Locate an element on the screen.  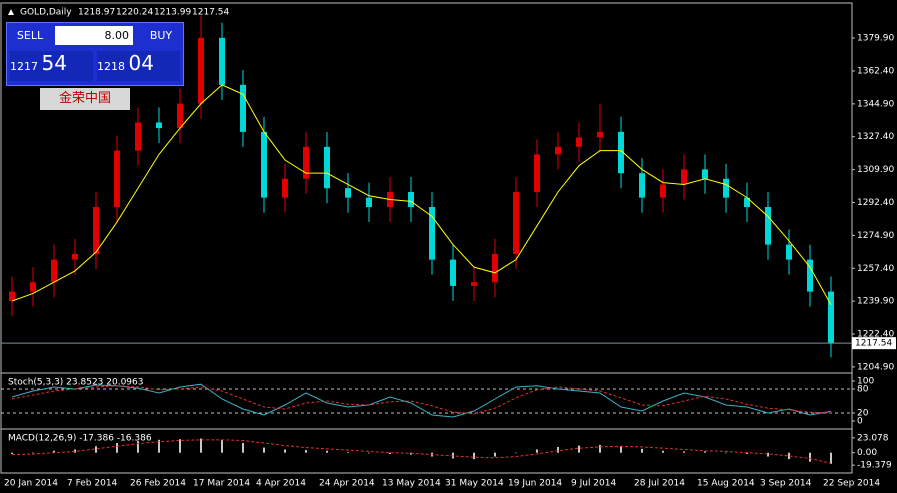
x-tick-label: 26 Feb 2014 is located at coordinates (158, 484).